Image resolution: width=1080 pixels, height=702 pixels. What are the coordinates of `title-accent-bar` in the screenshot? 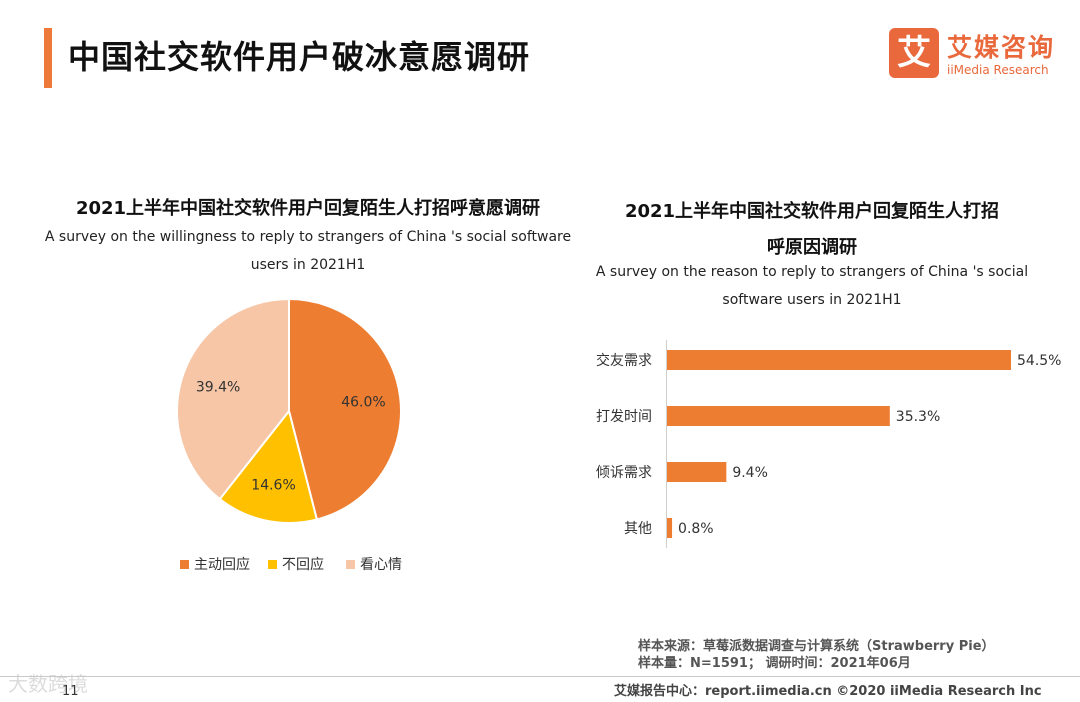 It's located at (48, 58).